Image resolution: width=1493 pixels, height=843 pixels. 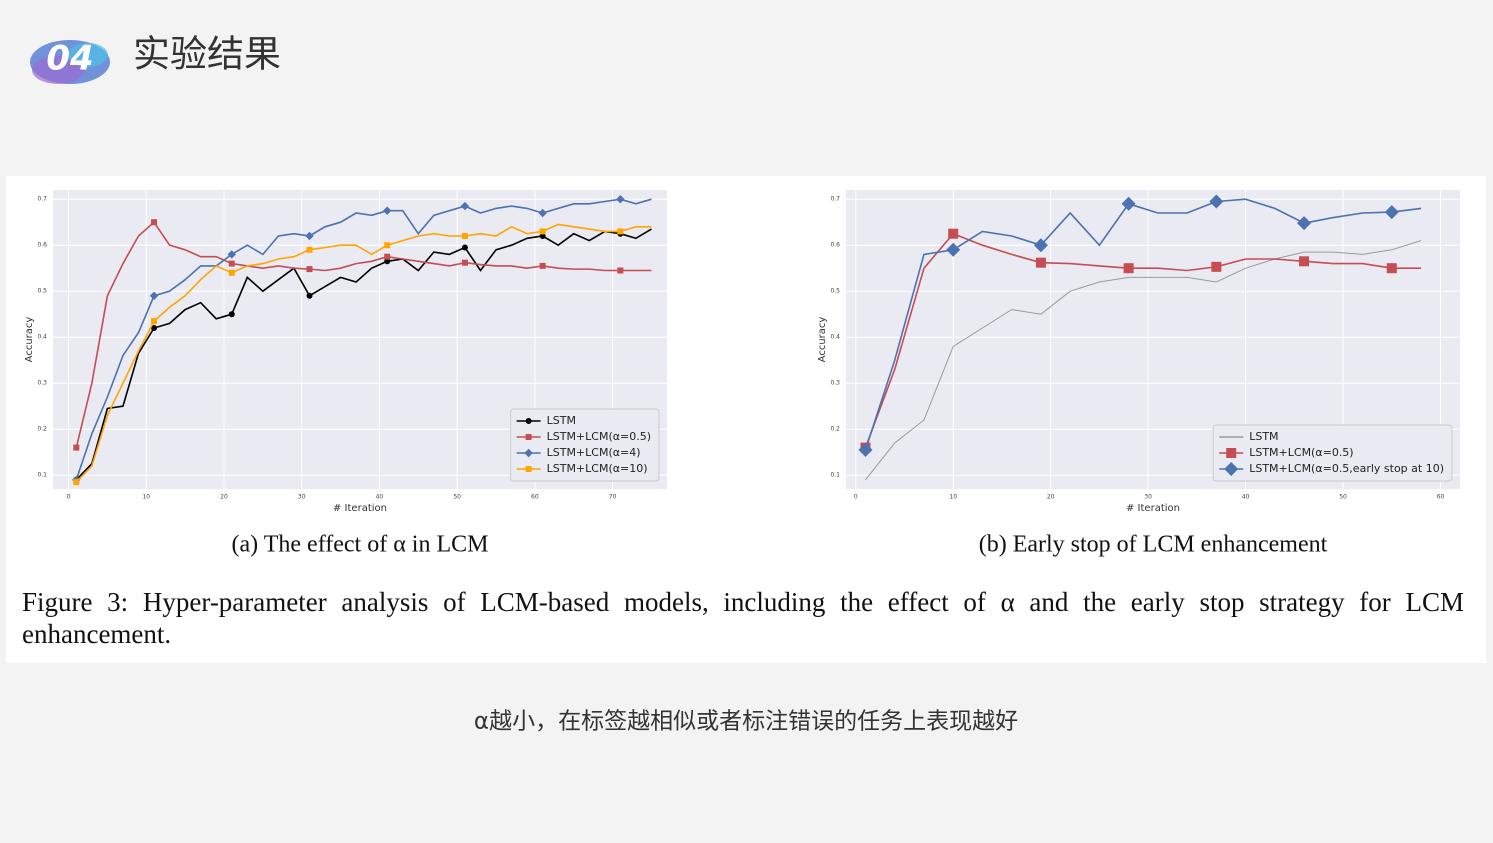 I want to click on x-tick-label: 60, so click(x=535, y=497).